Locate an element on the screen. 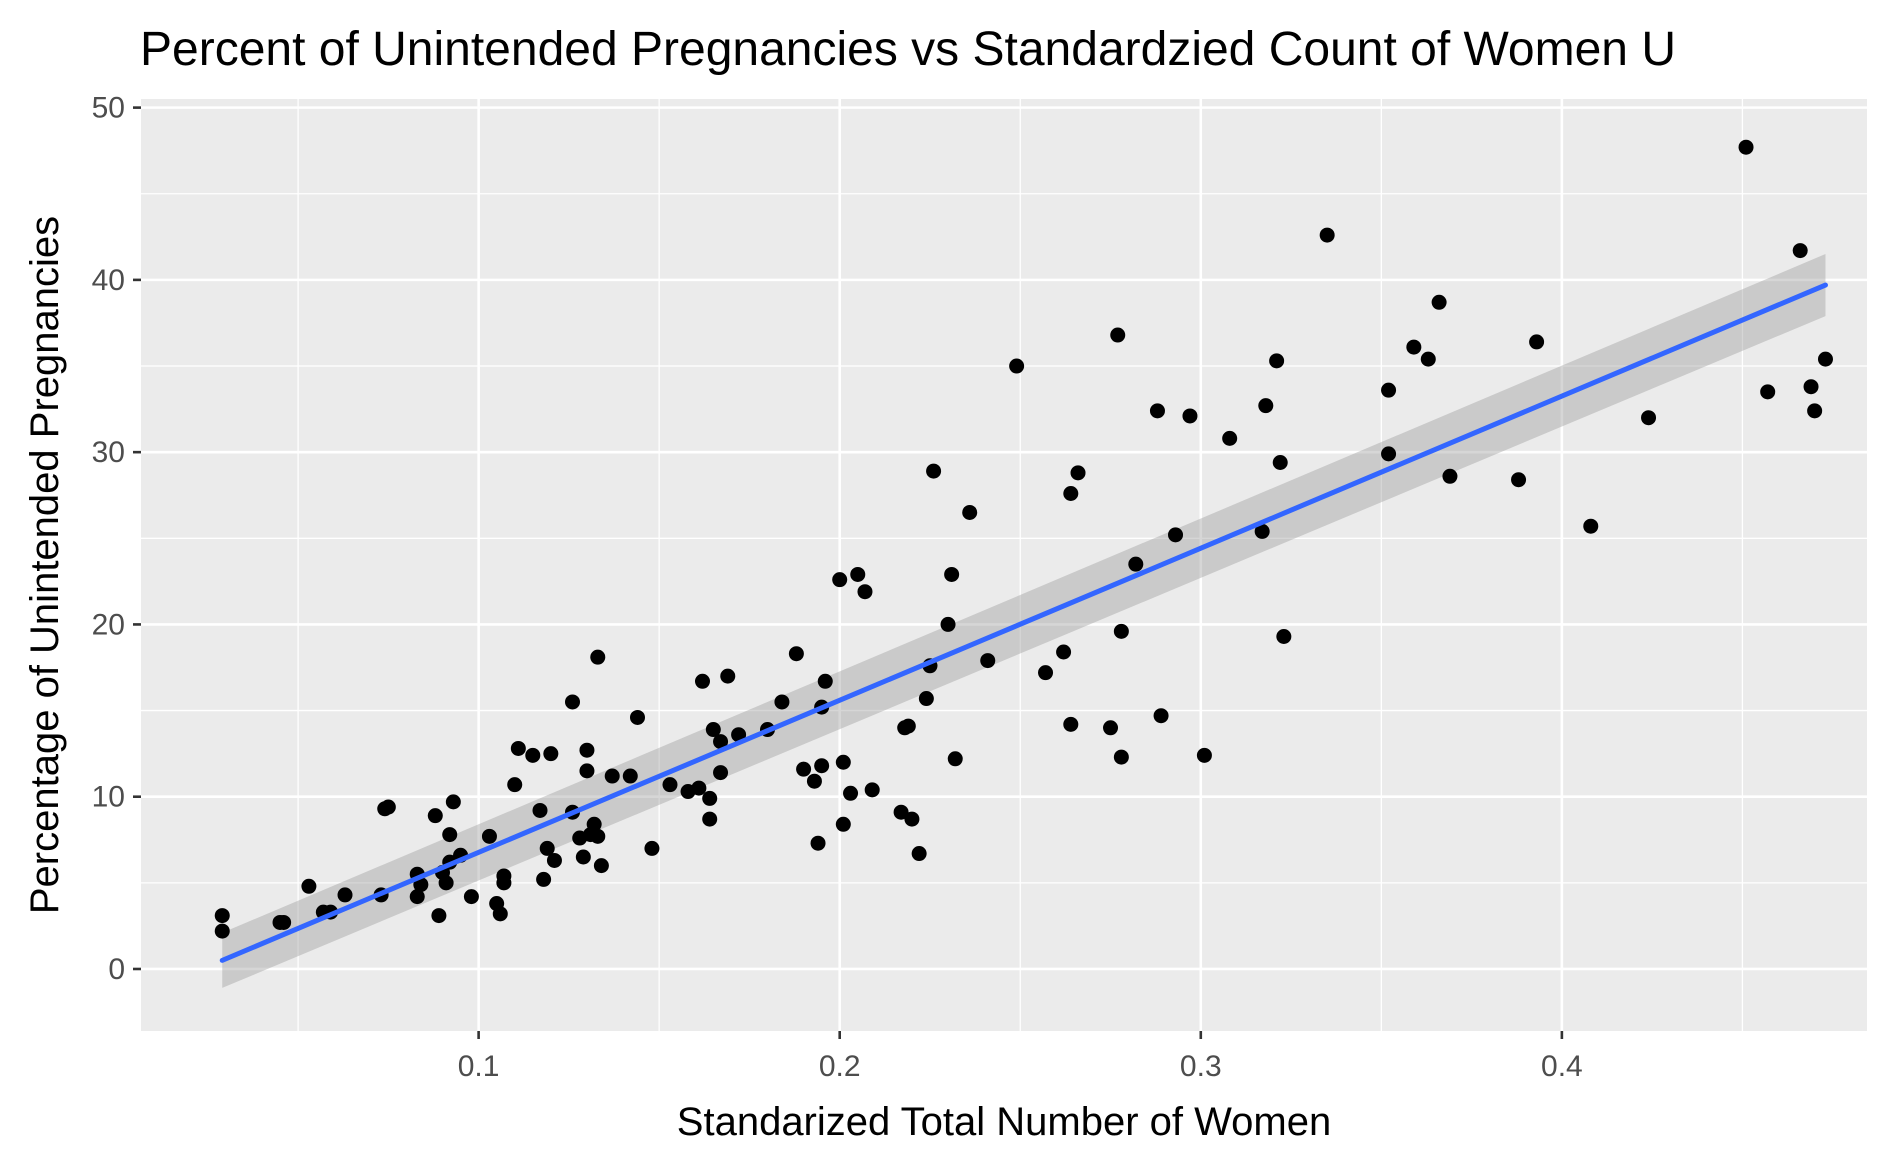 The height and width of the screenshot is (1167, 1890). x-axis-title: Standarized Total Number of Women is located at coordinates (1004, 1122).